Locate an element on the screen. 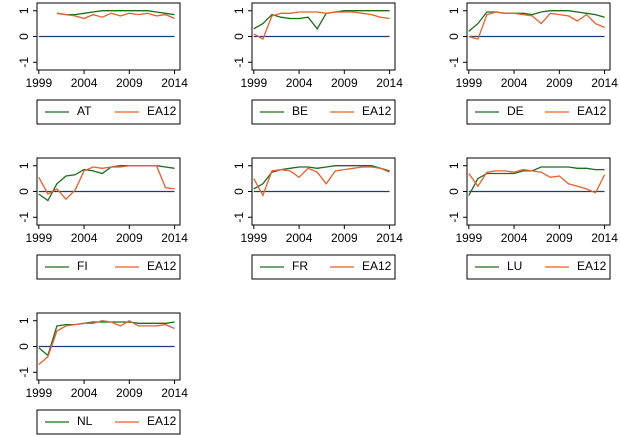 Image resolution: width=620 pixels, height=435 pixels. legend-label: FI is located at coordinates (82, 266).